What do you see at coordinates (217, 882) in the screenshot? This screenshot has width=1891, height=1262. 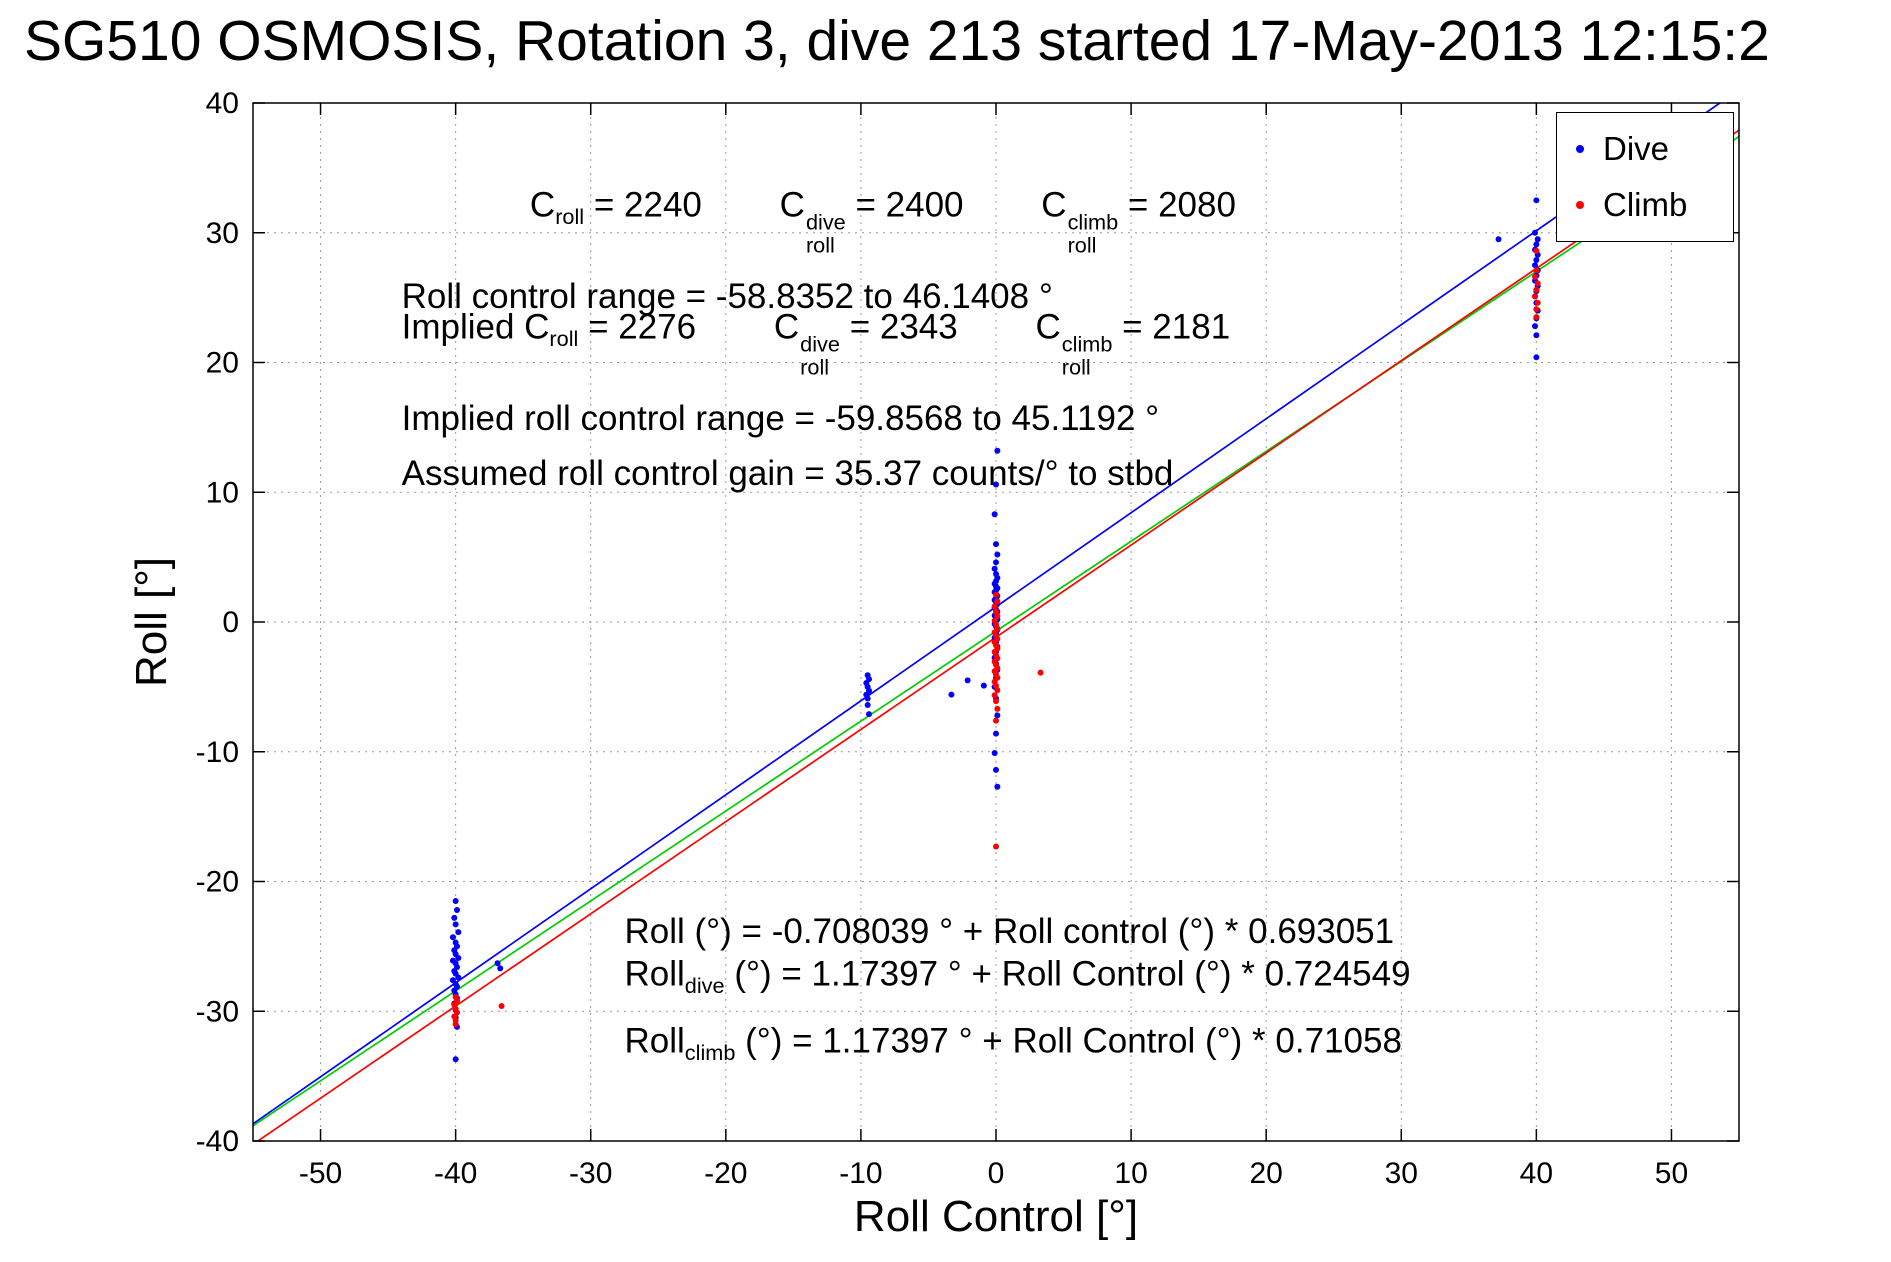 I see `y-tick-label: -20` at bounding box center [217, 882].